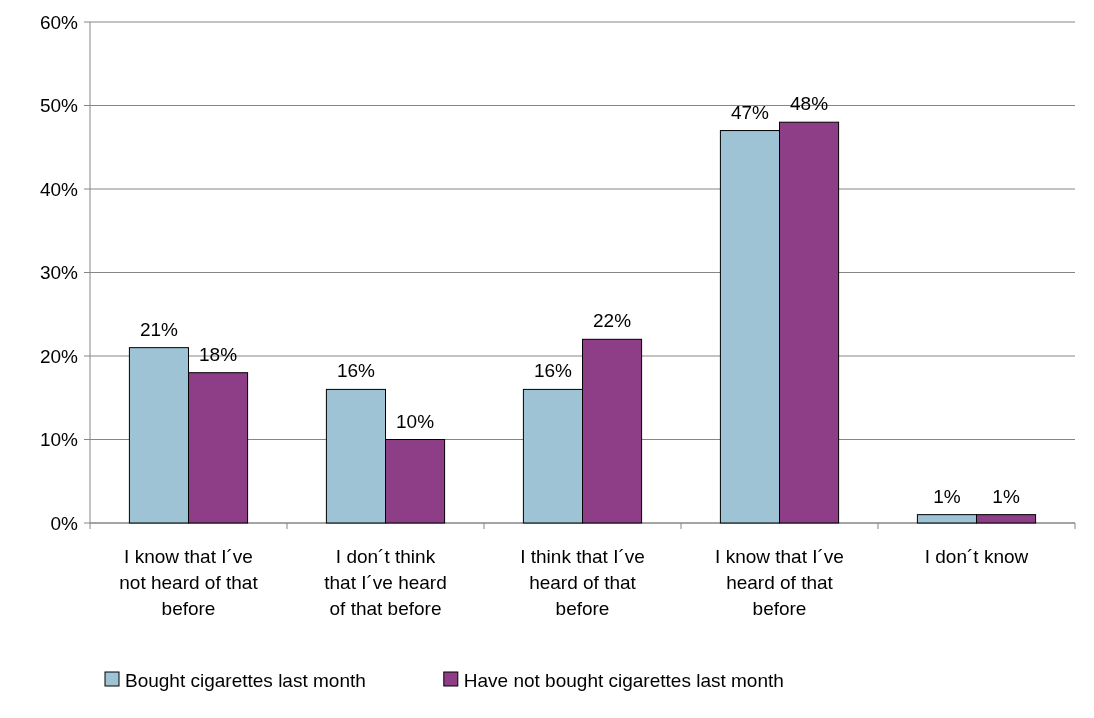 The width and height of the screenshot is (1094, 718). I want to click on x-tick-label: I don´t think that I´ve heard of that before, so click(385, 582).